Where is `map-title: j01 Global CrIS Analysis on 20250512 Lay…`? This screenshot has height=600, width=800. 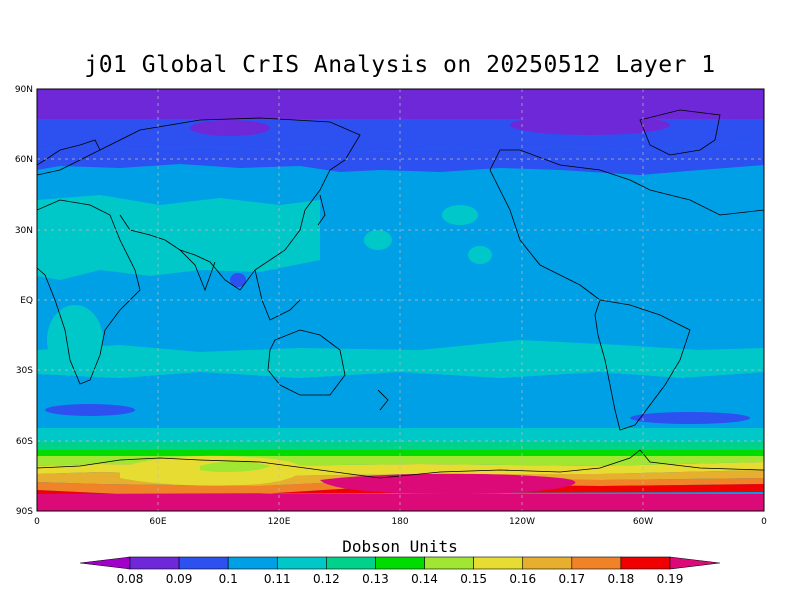
map-title: j01 Global CrIS Analysis on 20250512 Lay… is located at coordinates (400, 65).